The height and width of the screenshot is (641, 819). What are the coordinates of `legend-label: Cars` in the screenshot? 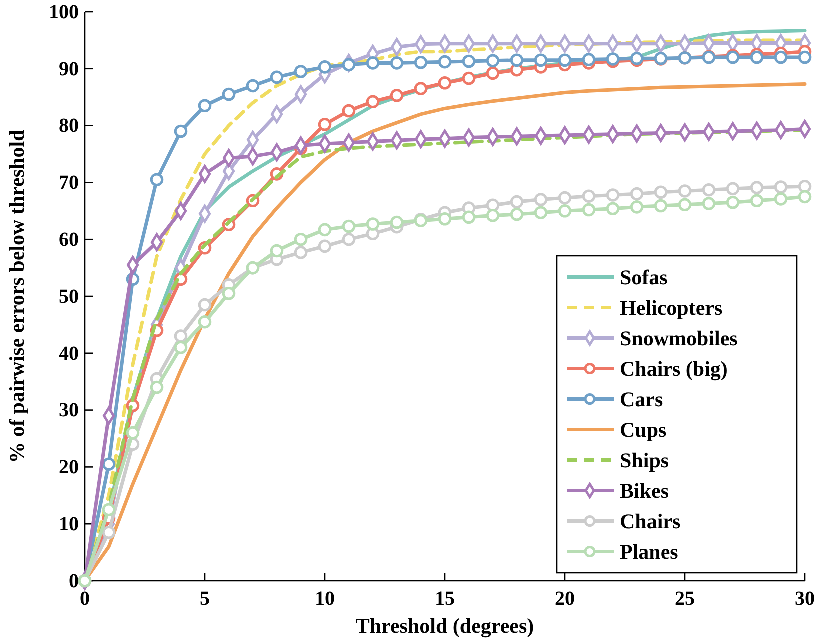 It's located at (642, 399).